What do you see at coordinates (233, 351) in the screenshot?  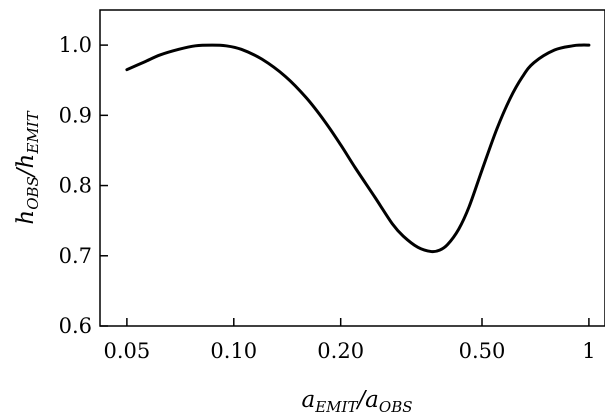 I see `x-tick-label: 0.10` at bounding box center [233, 351].